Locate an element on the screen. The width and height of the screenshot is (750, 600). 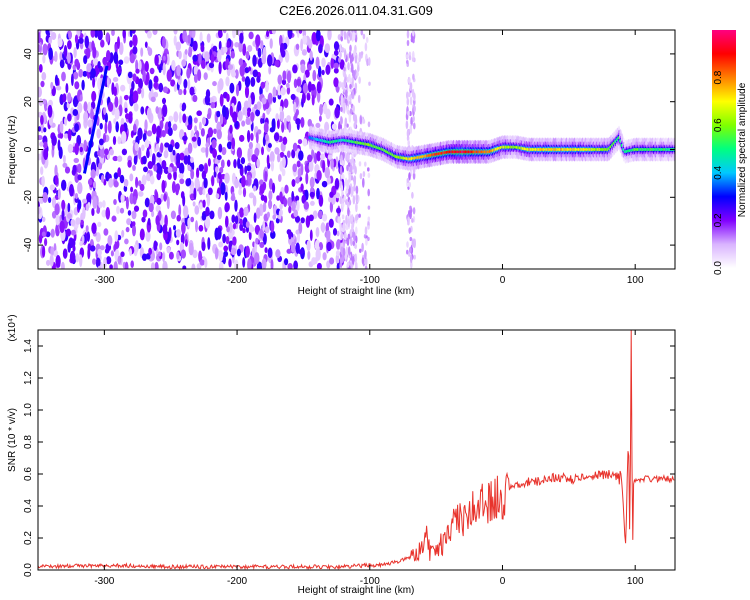
y-tick-label: 0.0 is located at coordinates (28, 570).